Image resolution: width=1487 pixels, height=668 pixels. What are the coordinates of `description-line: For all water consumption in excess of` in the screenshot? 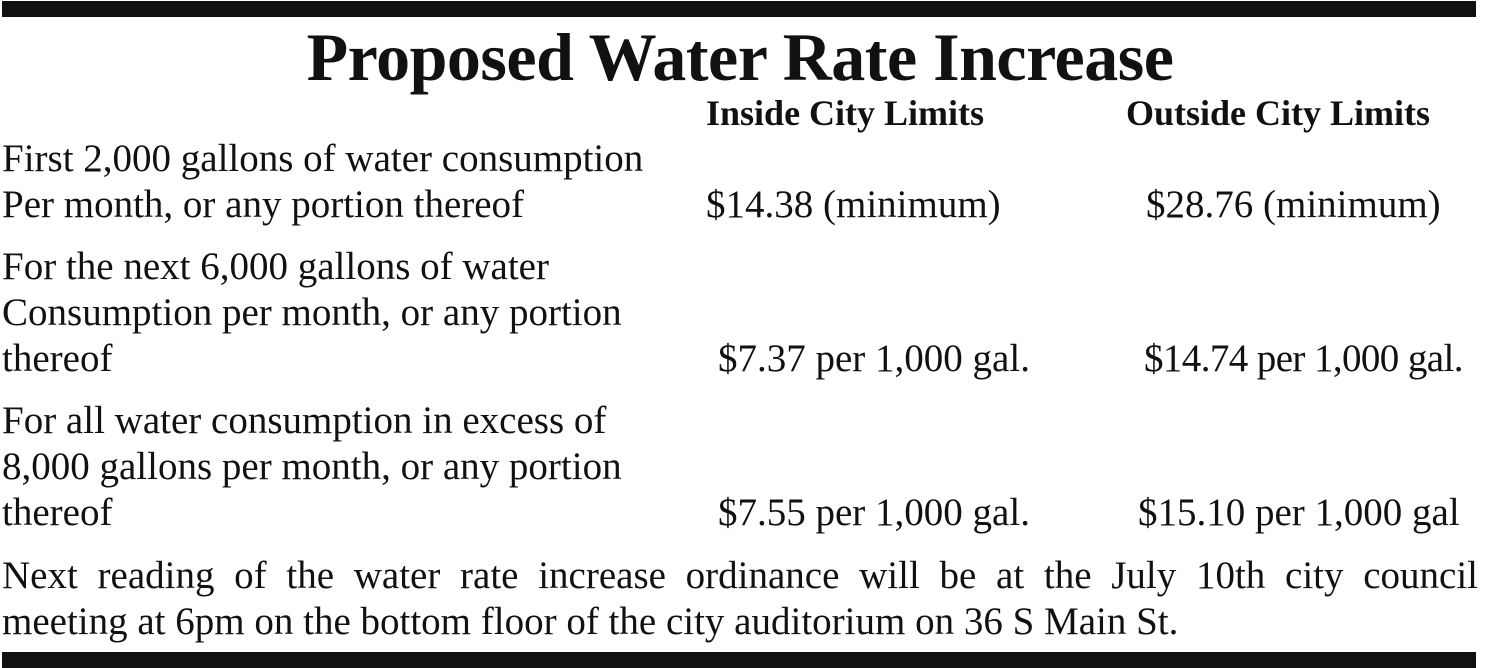 It's located at (304, 420).